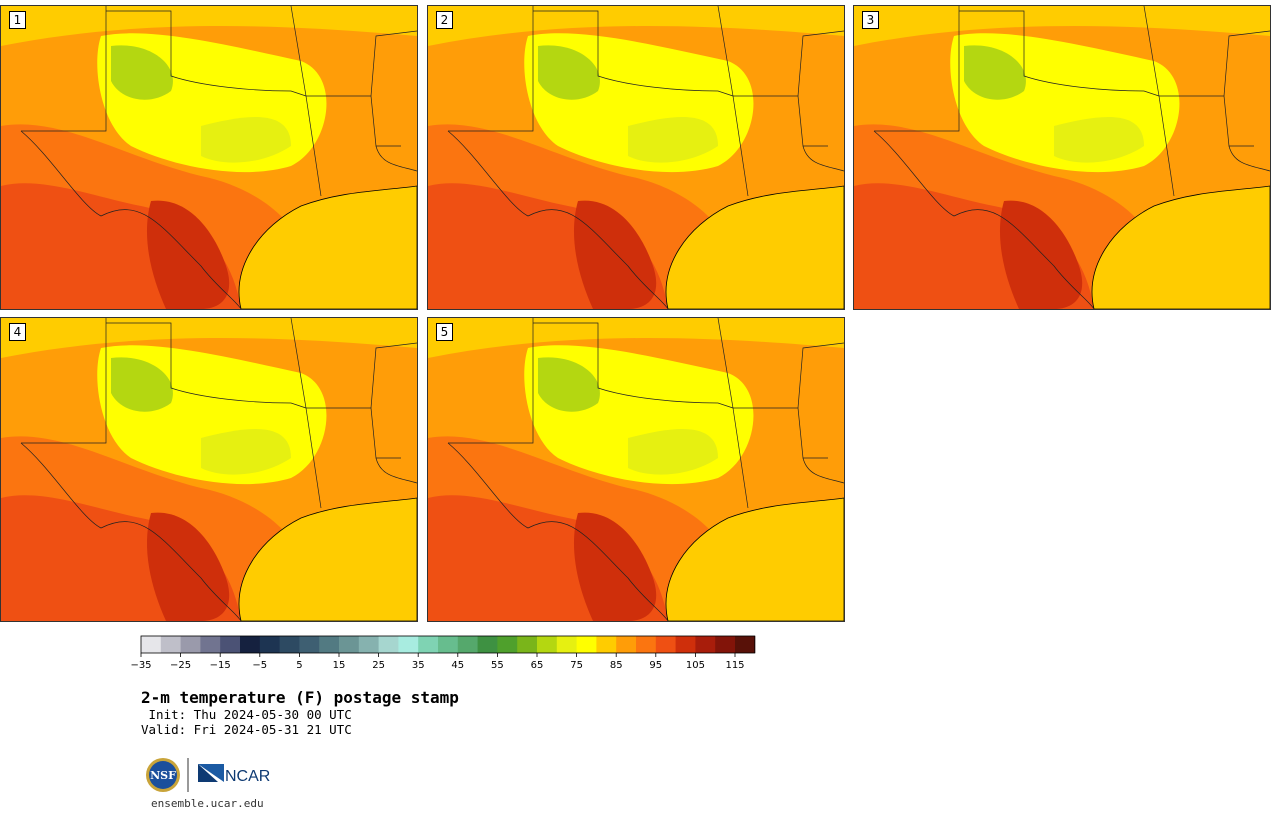 Image resolution: width=1280 pixels, height=815 pixels. What do you see at coordinates (247, 776) in the screenshot?
I see `ncar-logo-text: NCAR` at bounding box center [247, 776].